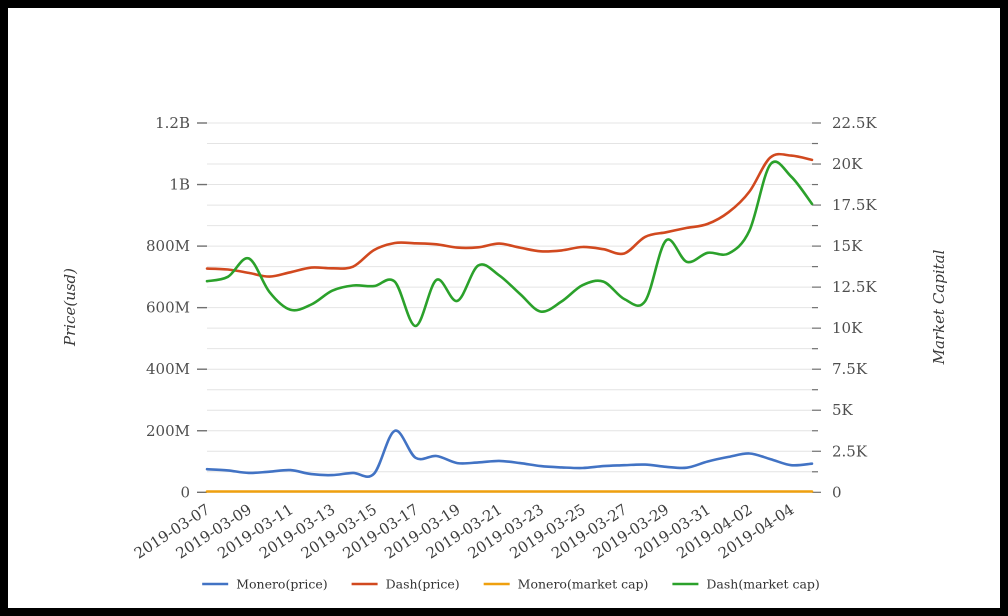  I want to click on left-axis-tick-label: 800M, so click(168, 246).